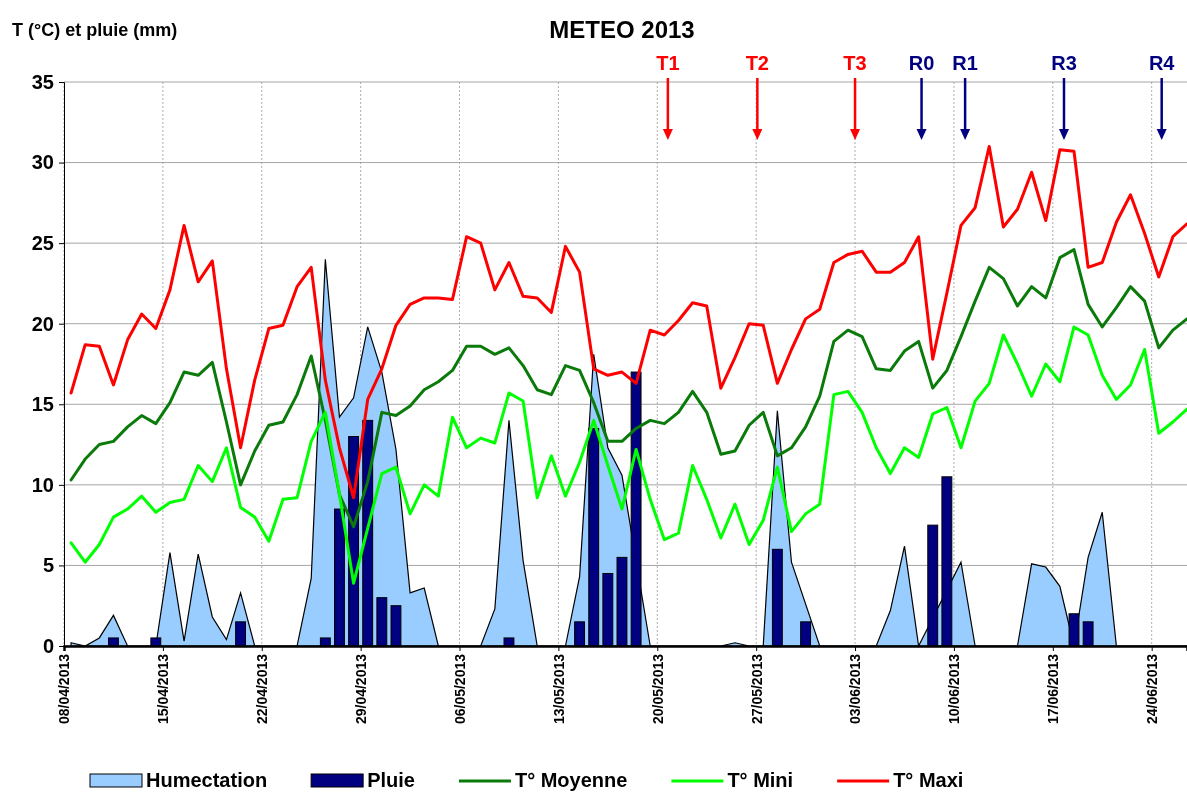 The image size is (1187, 796). What do you see at coordinates (48, 645) in the screenshot?
I see `y-tick-label: 0` at bounding box center [48, 645].